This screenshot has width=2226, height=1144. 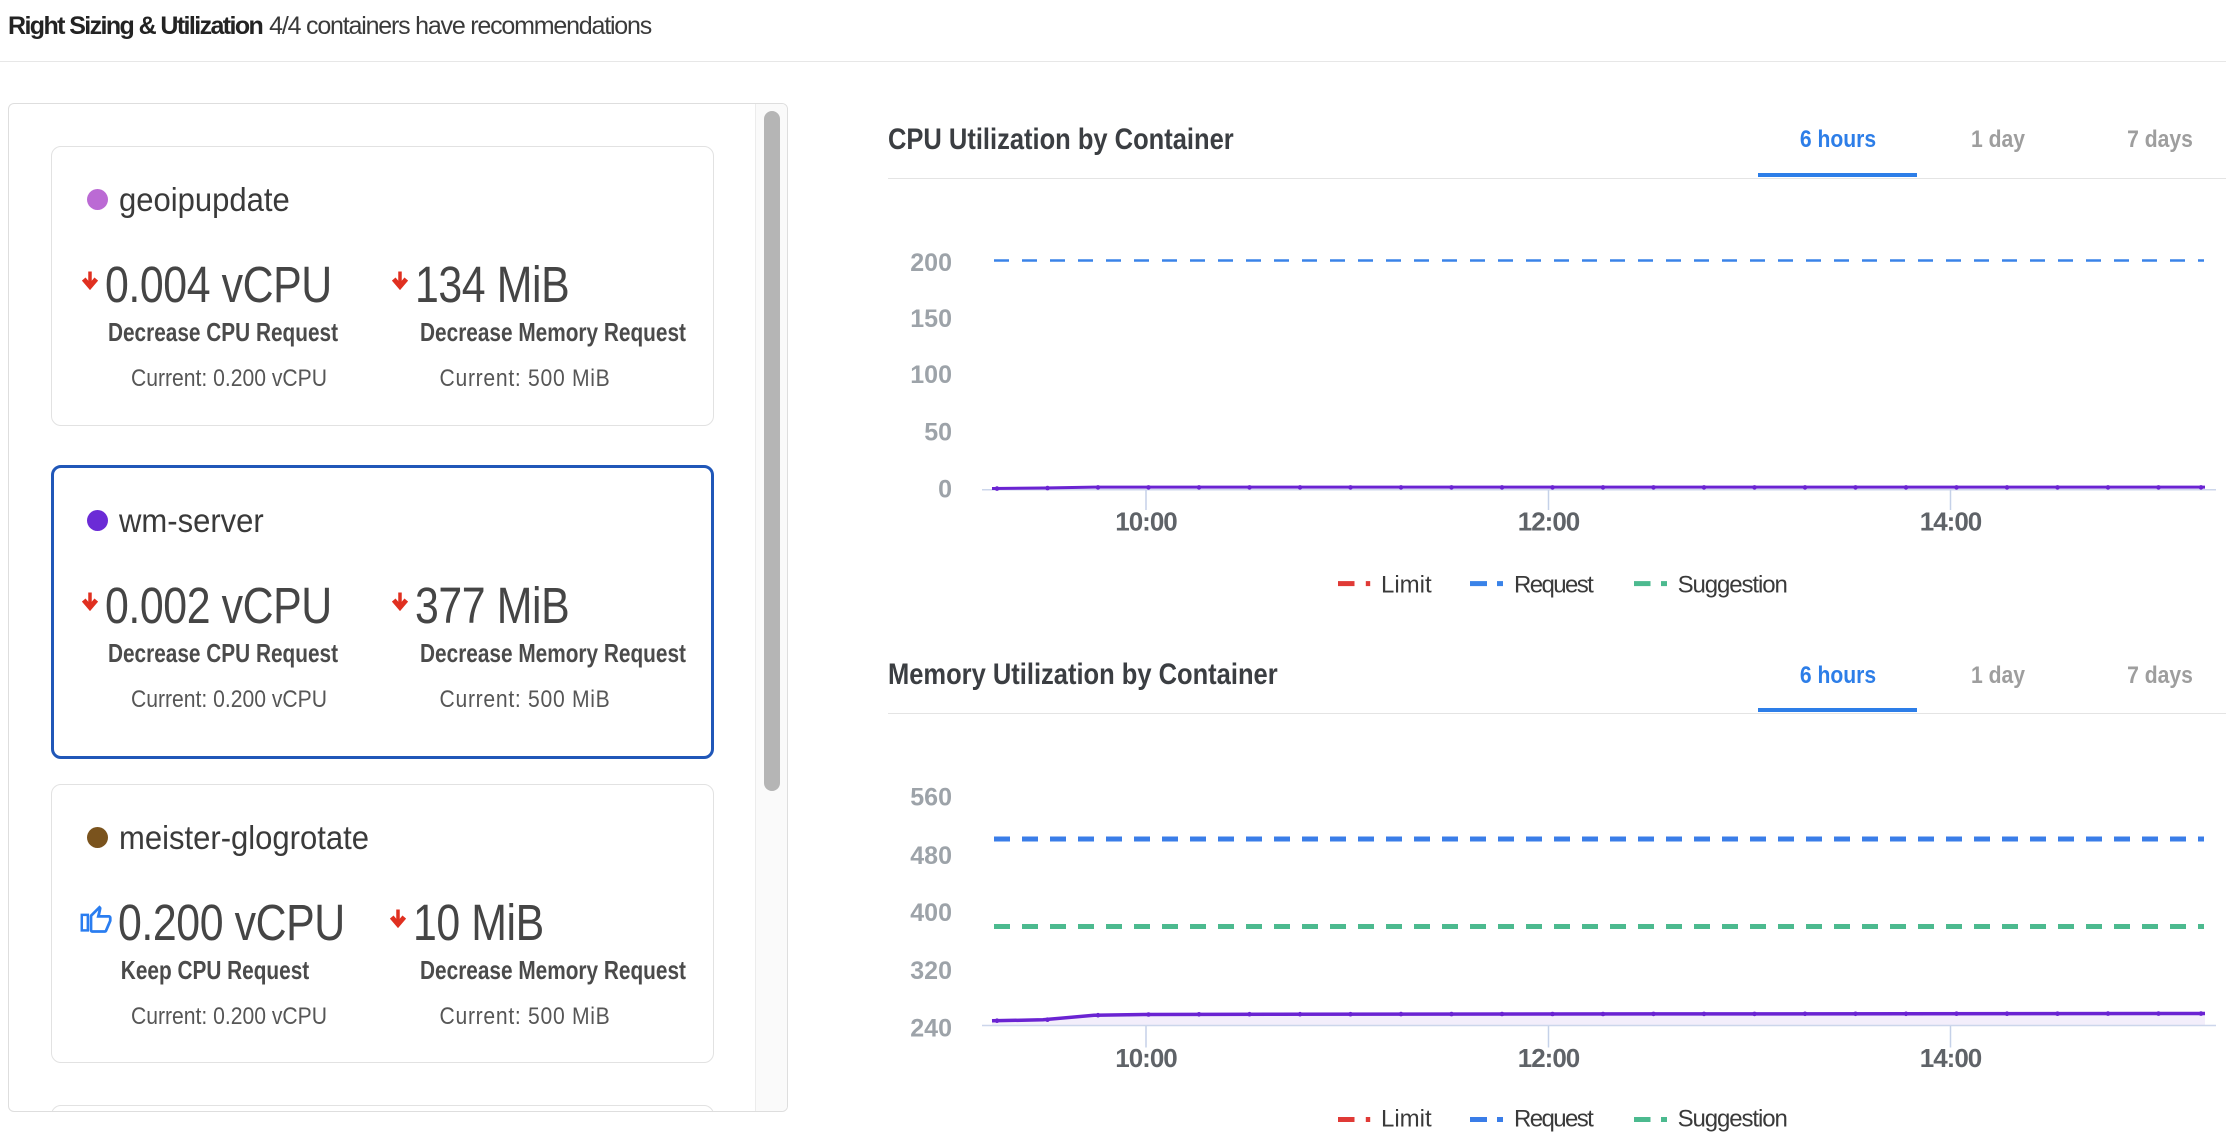 I want to click on svg-text: 320, so click(x=931, y=971).